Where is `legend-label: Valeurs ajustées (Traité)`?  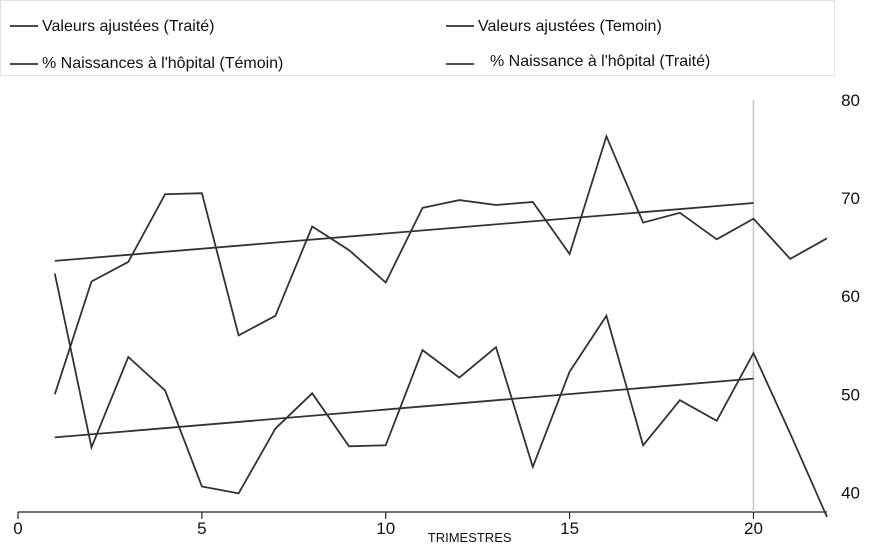 legend-label: Valeurs ajustées (Traité) is located at coordinates (128, 26).